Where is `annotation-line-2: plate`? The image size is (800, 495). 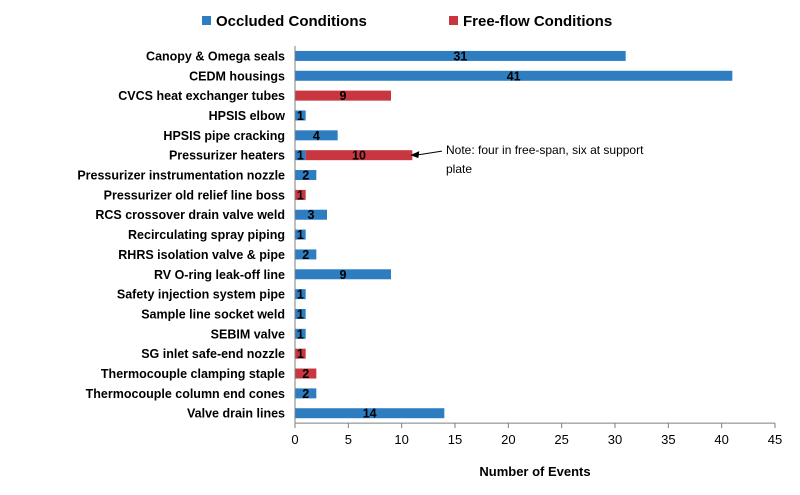
annotation-line-2: plate is located at coordinates (459, 169).